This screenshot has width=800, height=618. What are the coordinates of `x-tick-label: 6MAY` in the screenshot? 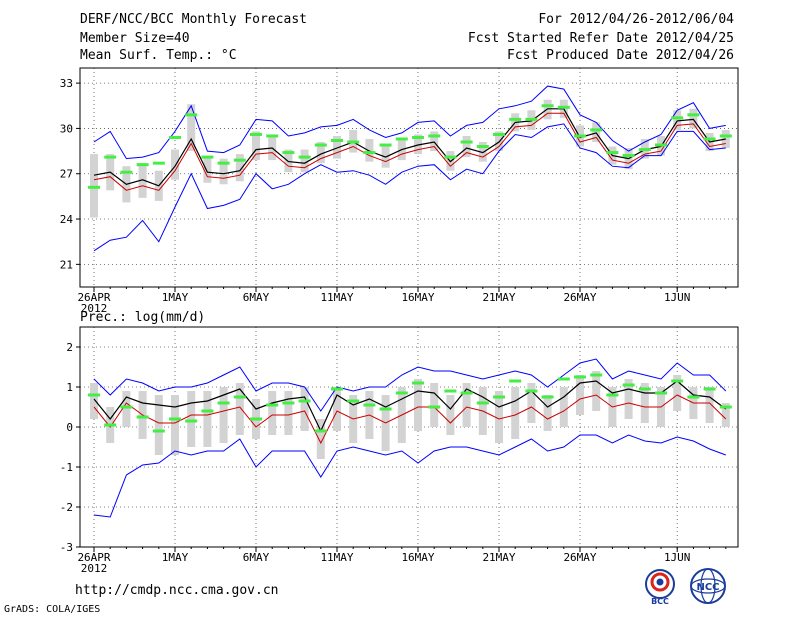 It's located at (256, 557).